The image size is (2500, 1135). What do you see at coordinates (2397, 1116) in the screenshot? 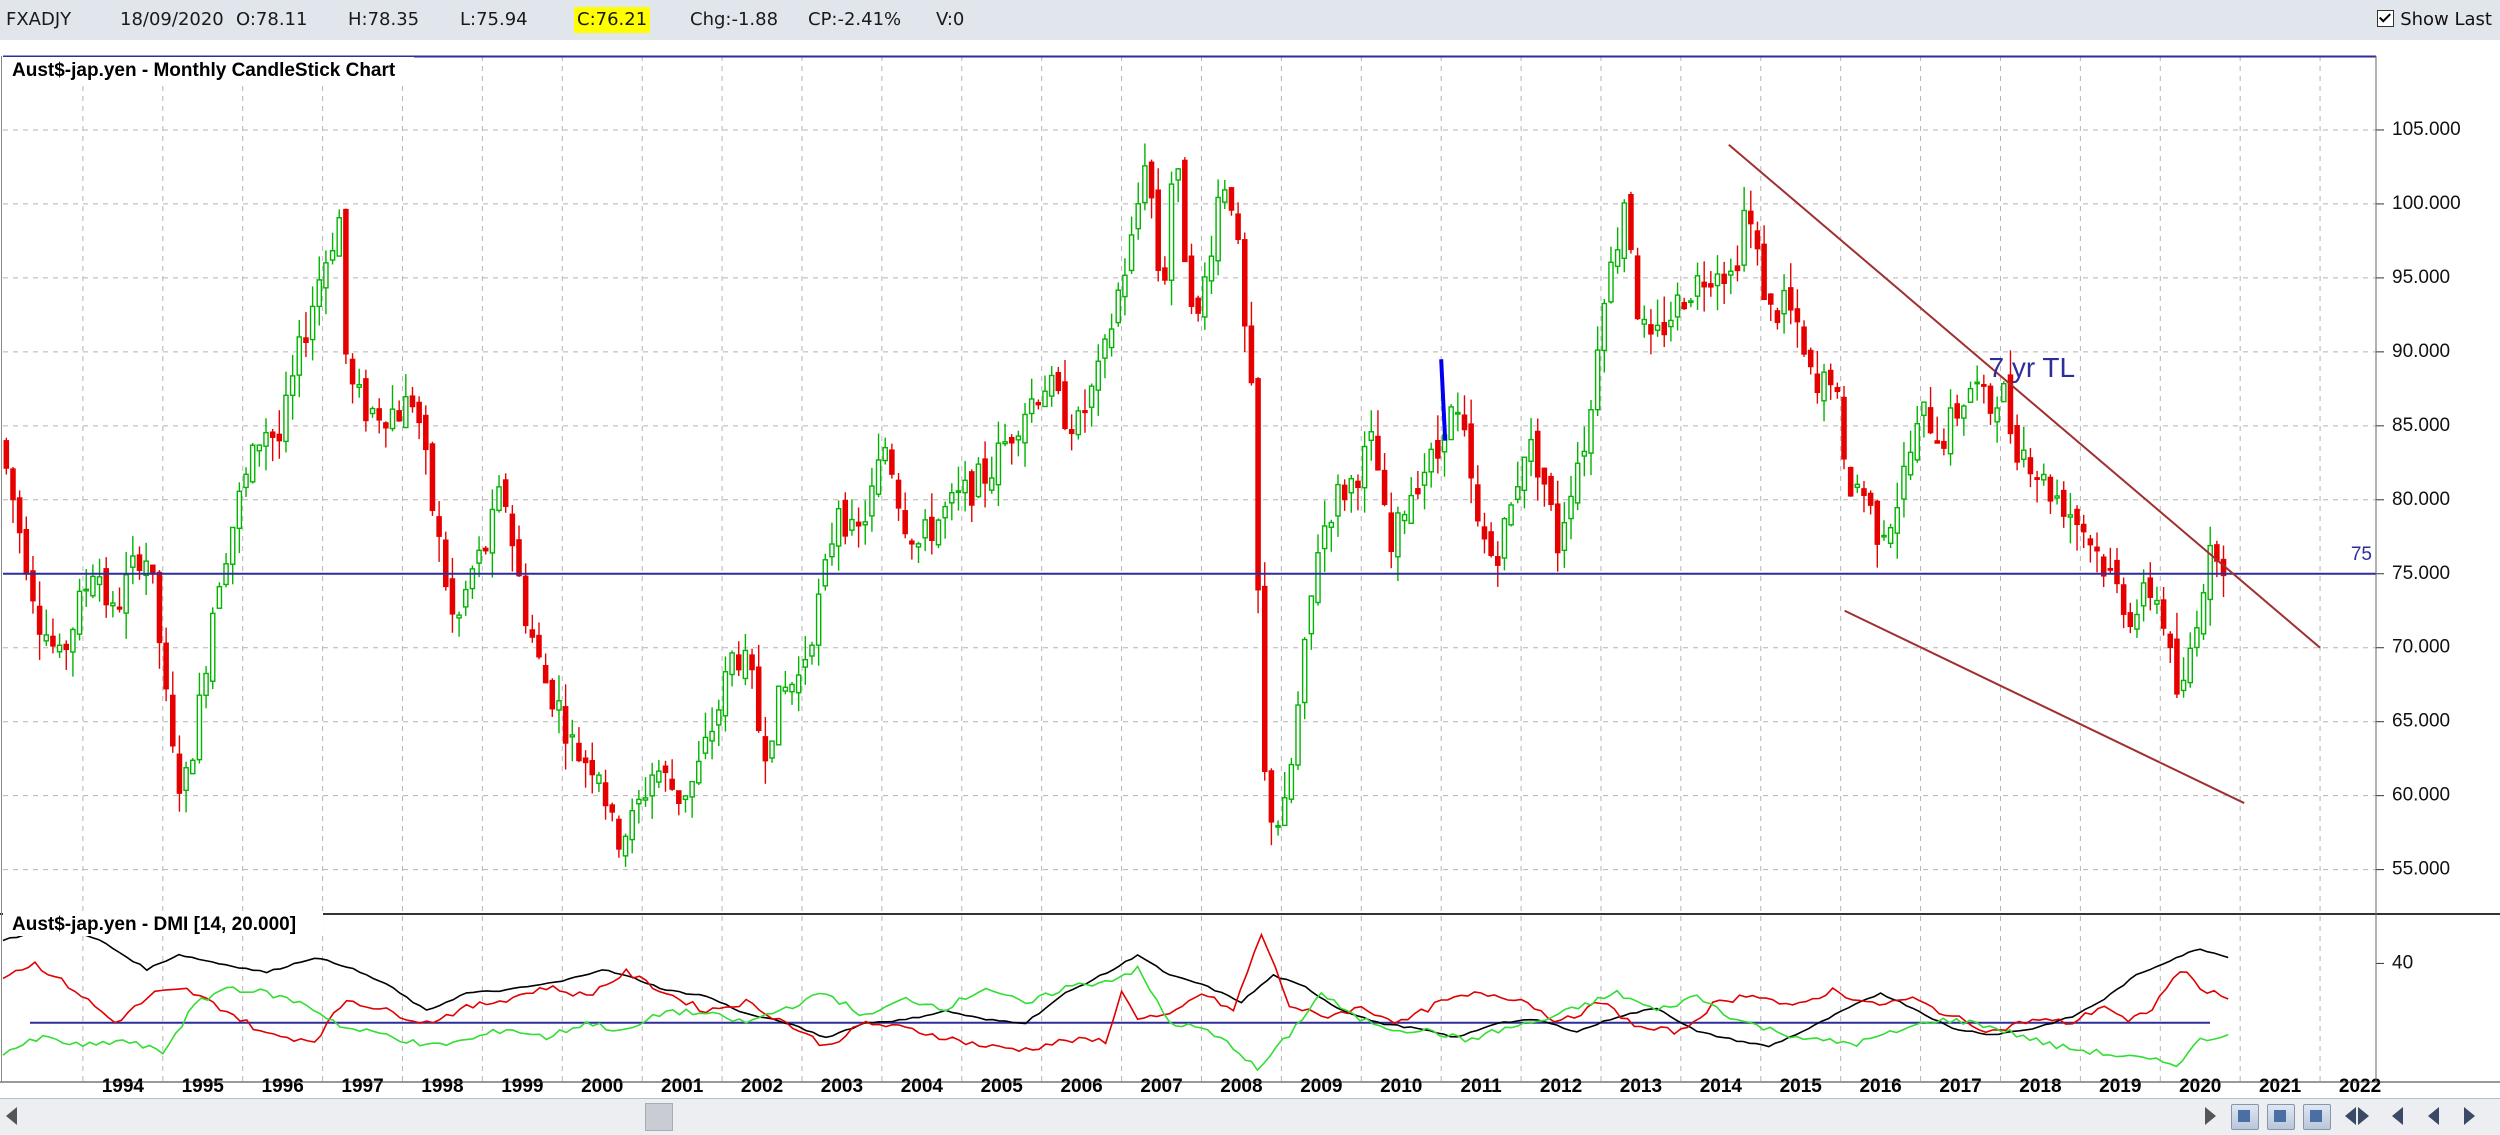
I see `jump-start-icon` at bounding box center [2397, 1116].